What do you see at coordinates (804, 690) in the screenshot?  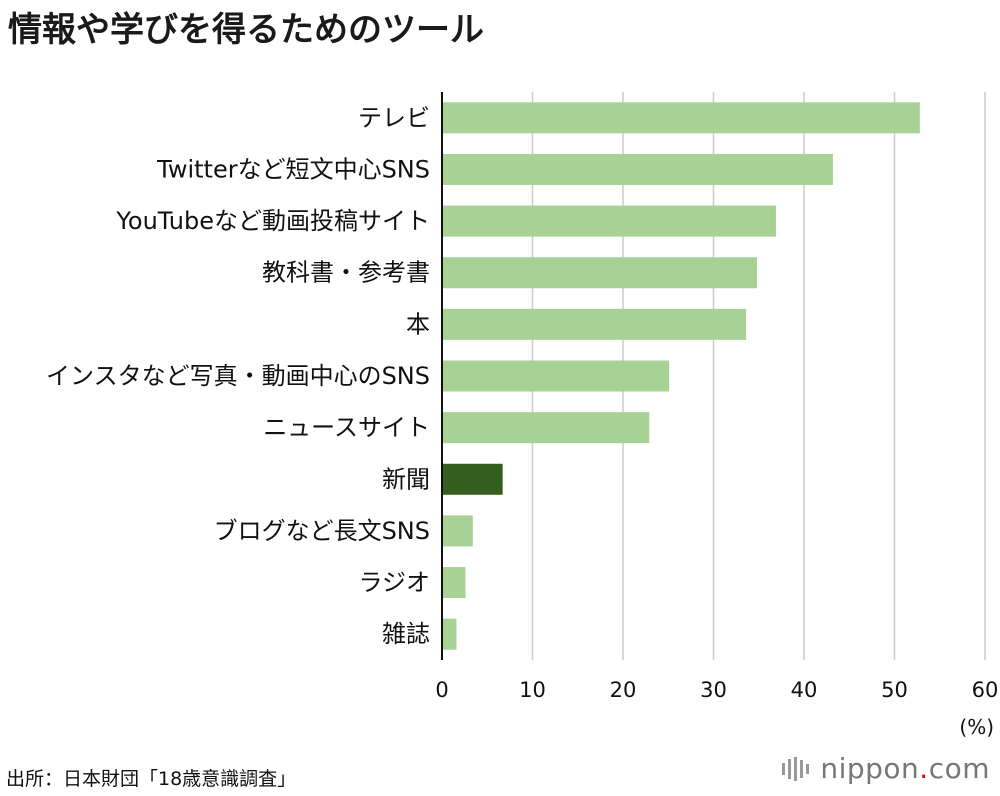 I see `x-tick-label: 40` at bounding box center [804, 690].